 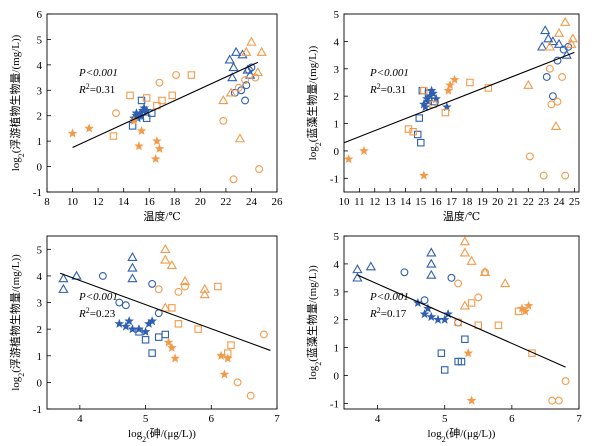 I want to click on series-blue-star, so click(x=433, y=310).